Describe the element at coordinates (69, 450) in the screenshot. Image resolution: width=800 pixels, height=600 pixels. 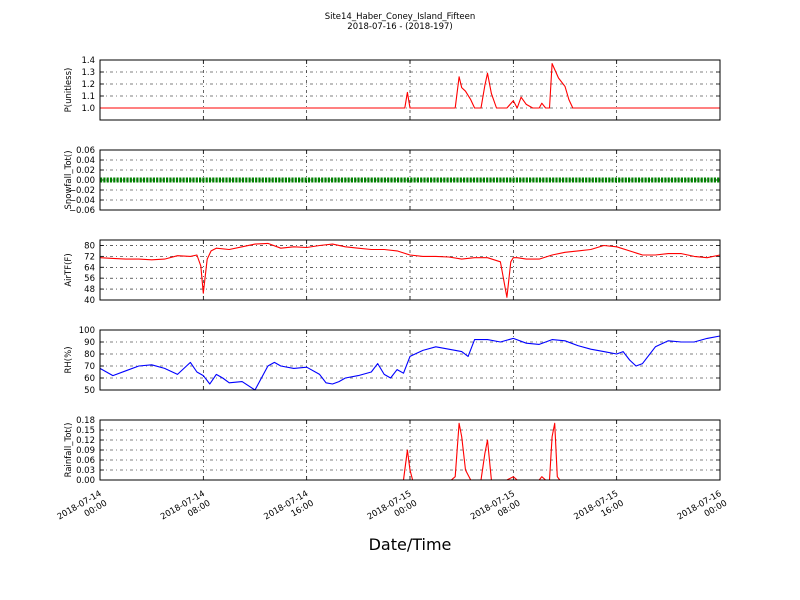
I see `y-axis-label: Rainfall_Tot()` at that location.